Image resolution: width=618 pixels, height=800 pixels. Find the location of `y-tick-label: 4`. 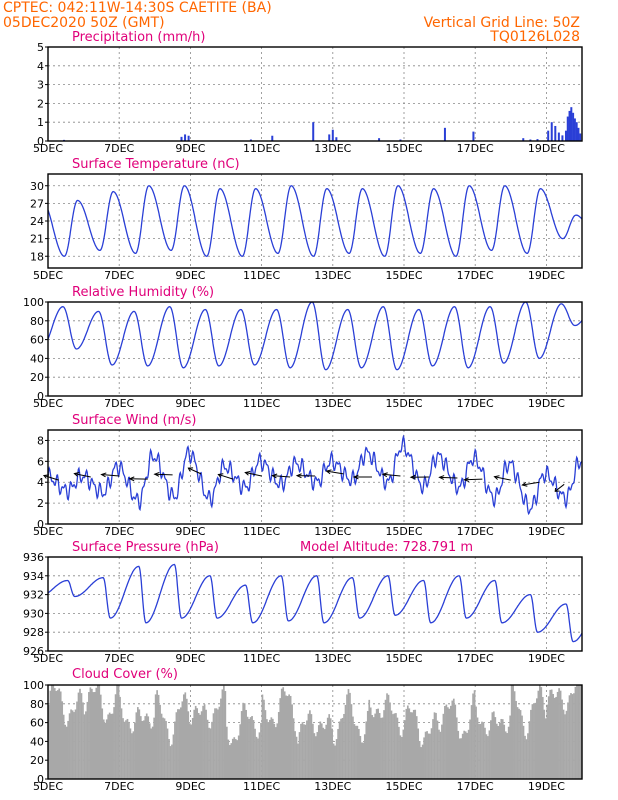

y-tick-label: 4 is located at coordinates (40, 66).